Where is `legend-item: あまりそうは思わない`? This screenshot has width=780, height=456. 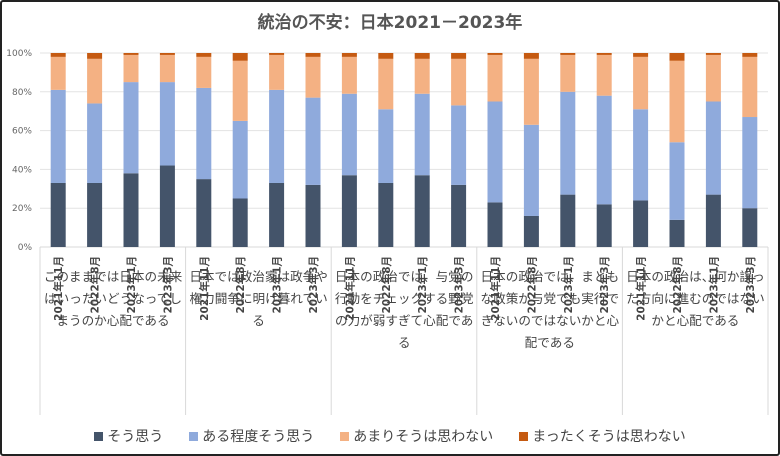 legend-item: あまりそうは思わない is located at coordinates (416, 436).